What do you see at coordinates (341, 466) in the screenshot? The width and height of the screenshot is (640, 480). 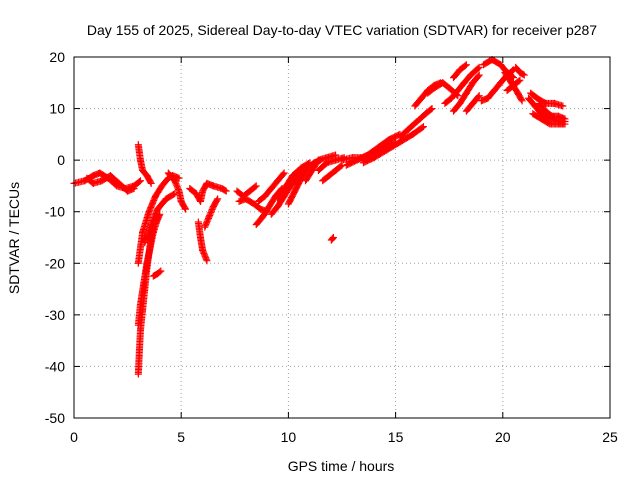 I see `x-axis-label: GPS time / hours` at bounding box center [341, 466].